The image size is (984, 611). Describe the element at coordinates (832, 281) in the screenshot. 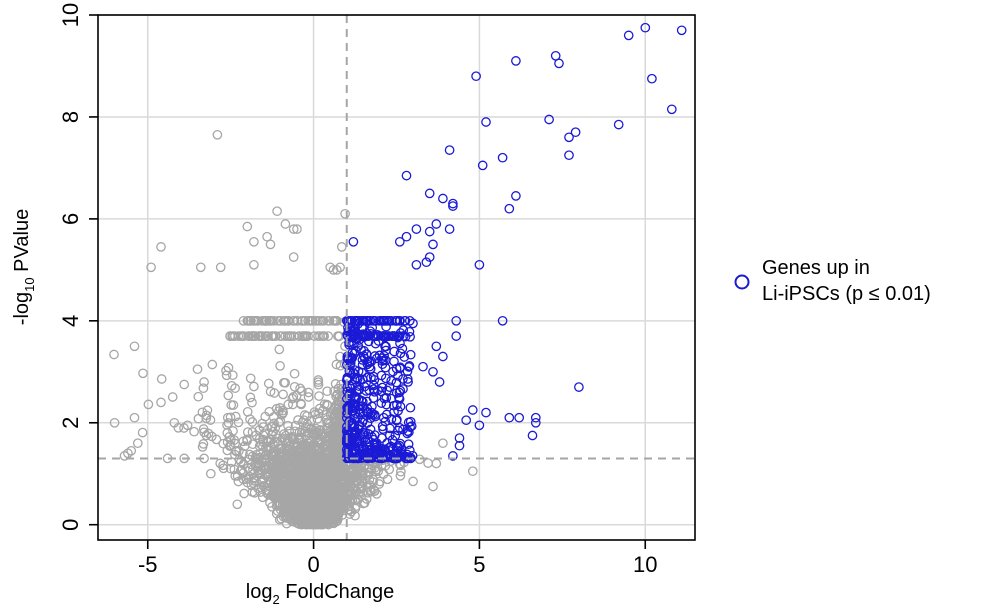

I see `legend: Genes up in Li-iPSCs (p ≤ 0.01)` at that location.